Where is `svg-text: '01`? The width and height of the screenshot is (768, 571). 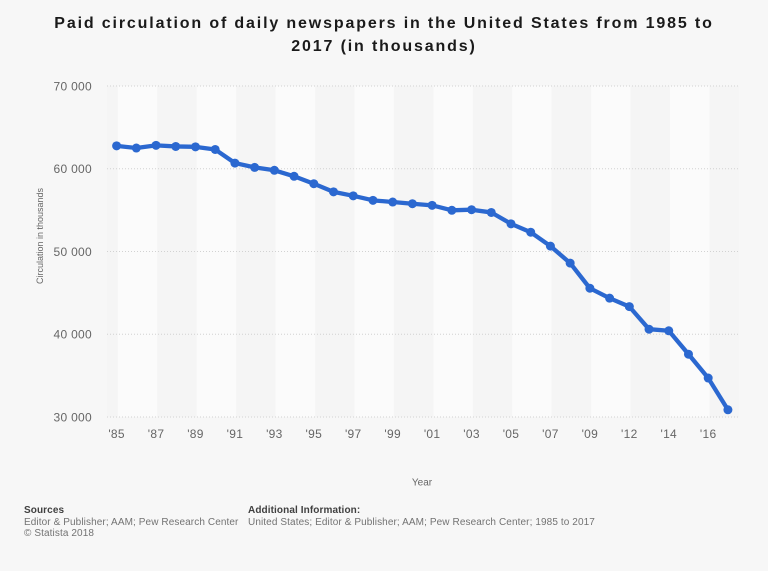
svg-text: '01 is located at coordinates (432, 434).